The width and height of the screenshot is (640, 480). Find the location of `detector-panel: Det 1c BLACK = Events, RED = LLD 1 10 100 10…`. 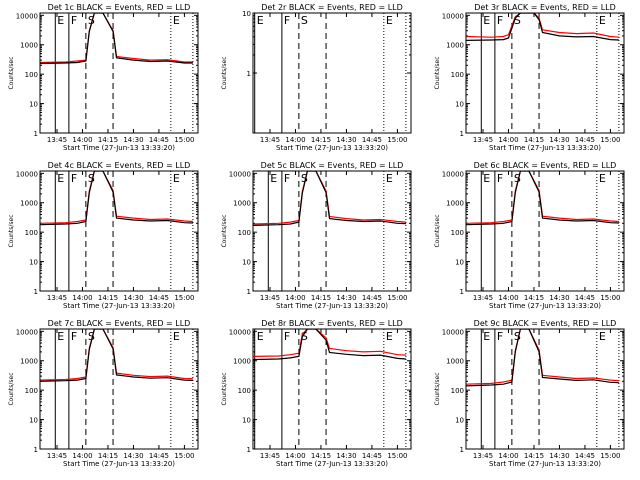

detector-panel: Det 1c BLACK = Events, RED = LLD 1 10 100 10… is located at coordinates (103, 77).